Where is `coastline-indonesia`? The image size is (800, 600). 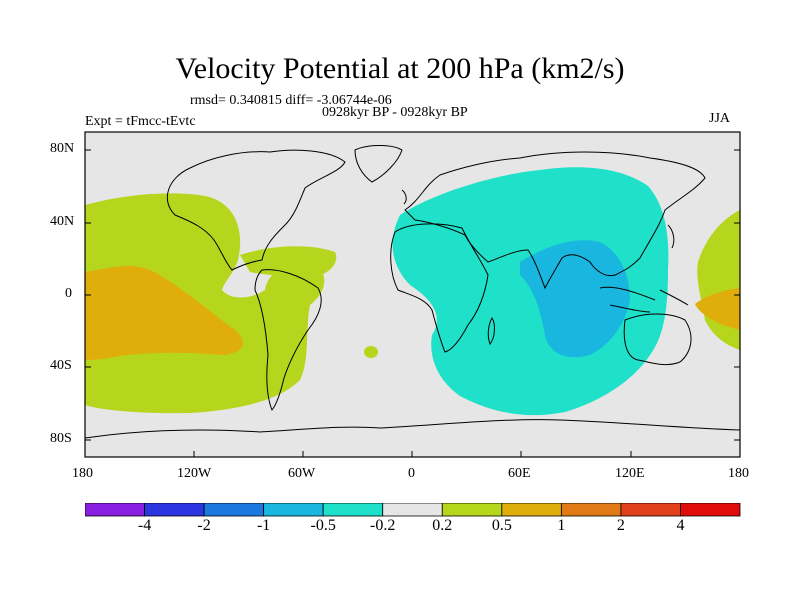 coastline-indonesia is located at coordinates (644, 299).